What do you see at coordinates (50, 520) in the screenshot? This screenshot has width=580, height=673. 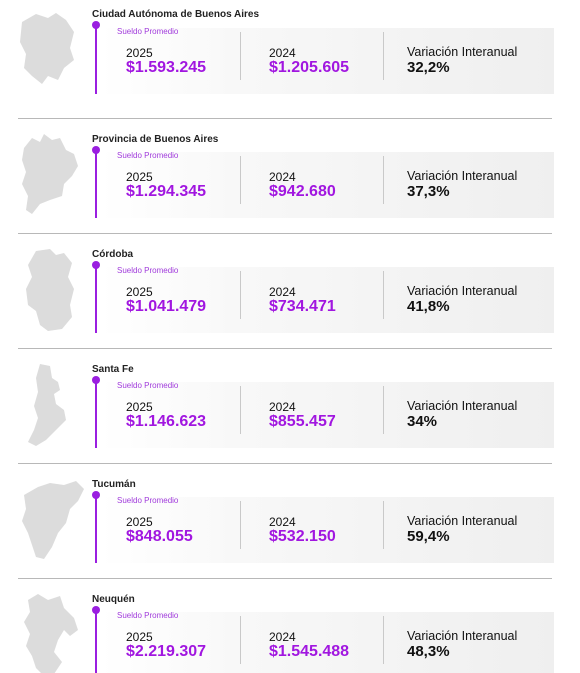 I see `tucuman-map-icon` at bounding box center [50, 520].